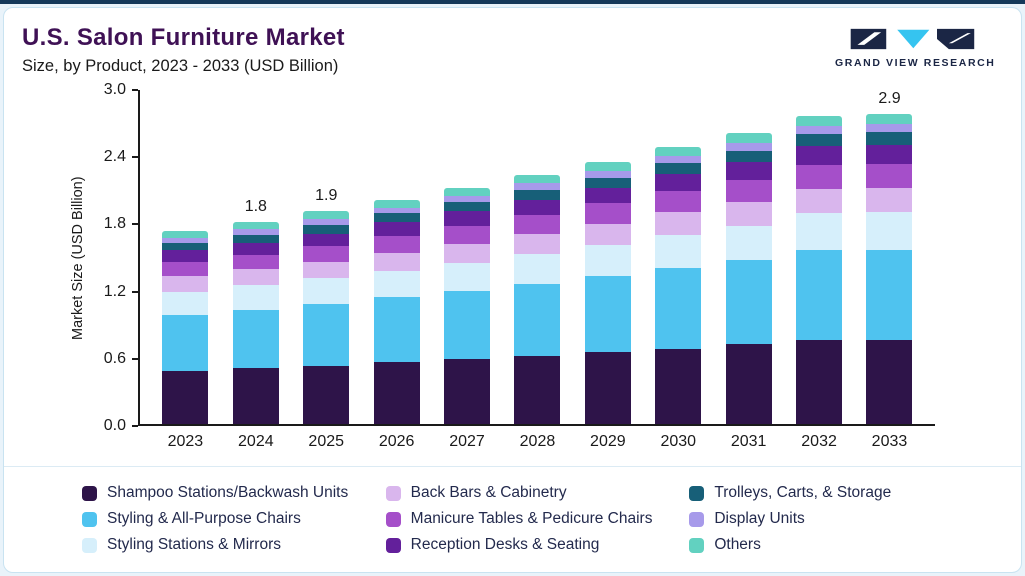  I want to click on top-accent-line, so click(512, 2).